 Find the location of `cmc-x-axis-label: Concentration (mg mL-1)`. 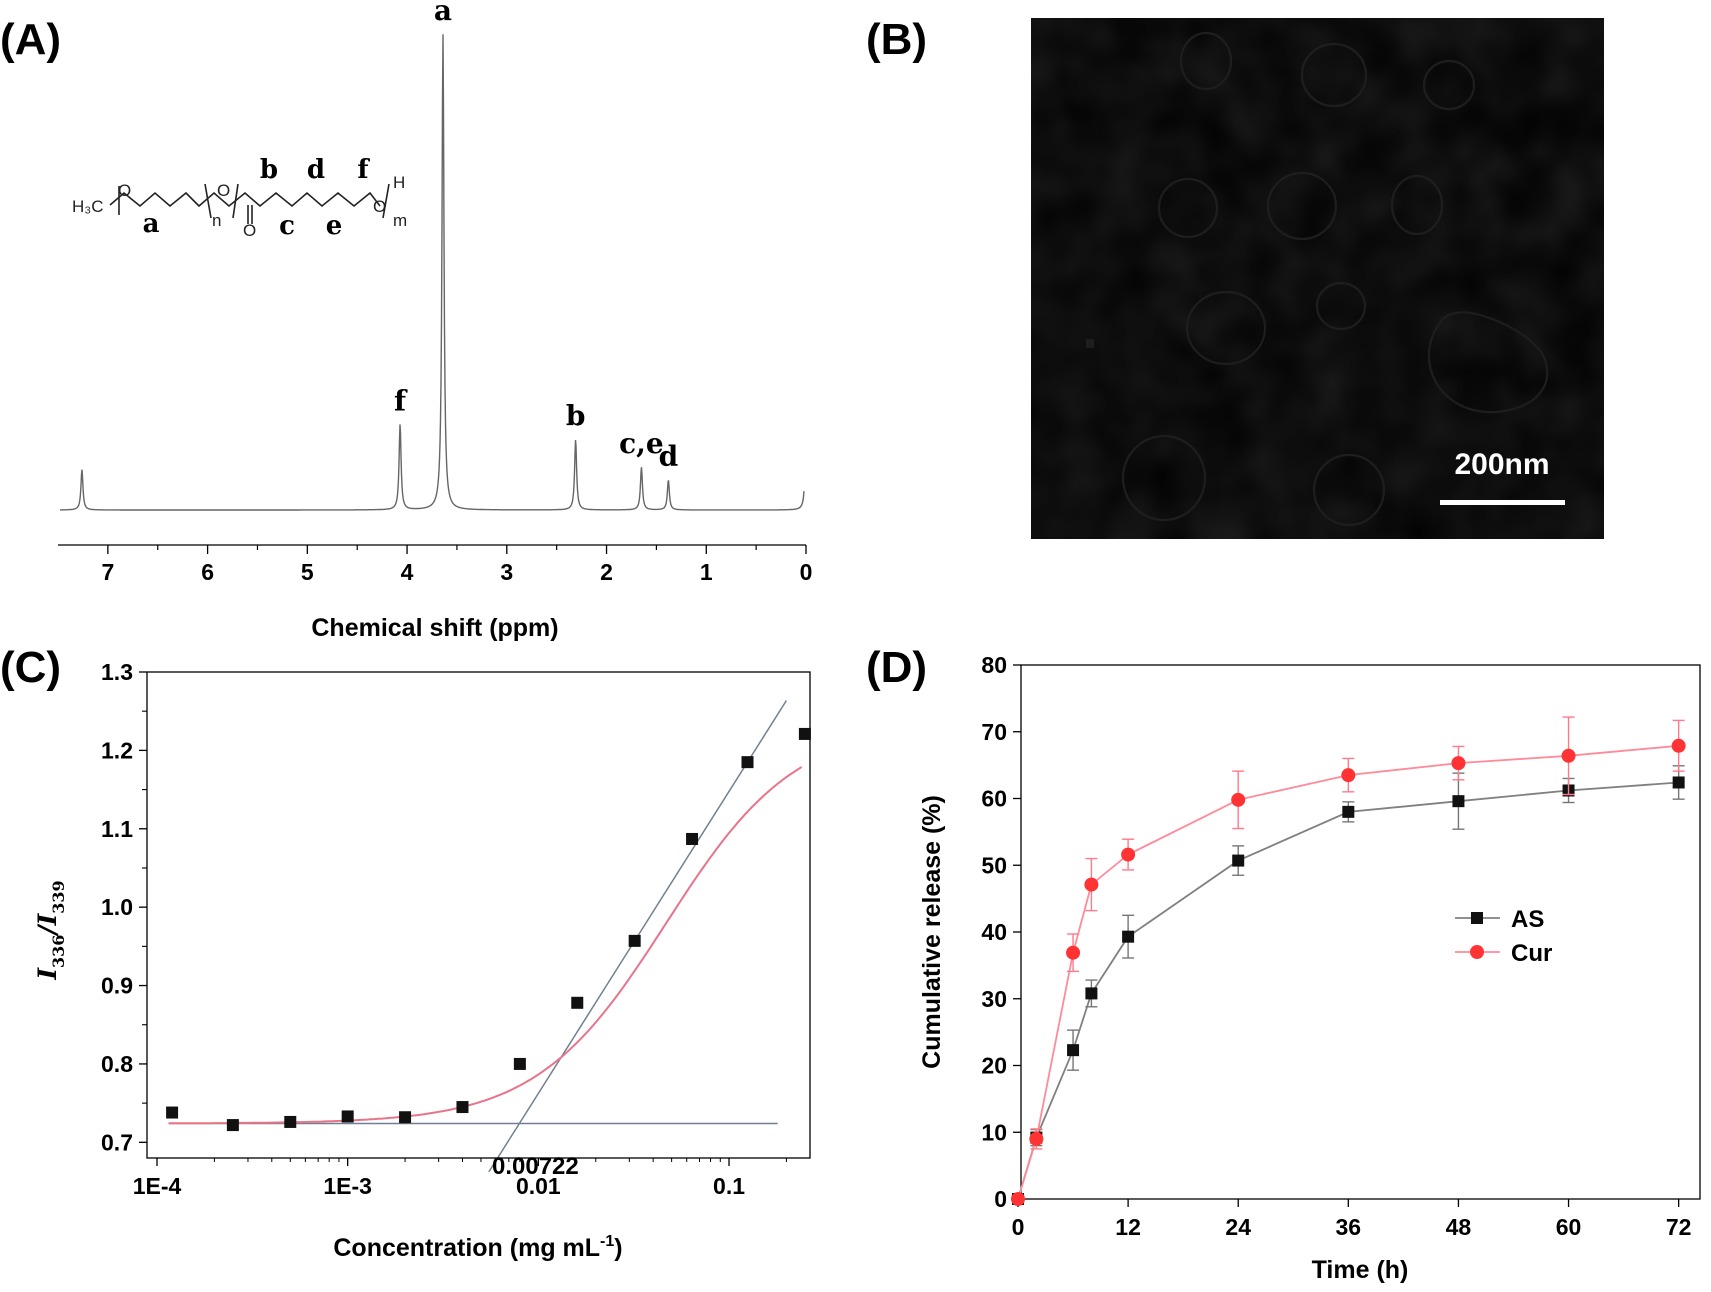

cmc-x-axis-label: Concentration (mg mL-1) is located at coordinates (477, 1247).